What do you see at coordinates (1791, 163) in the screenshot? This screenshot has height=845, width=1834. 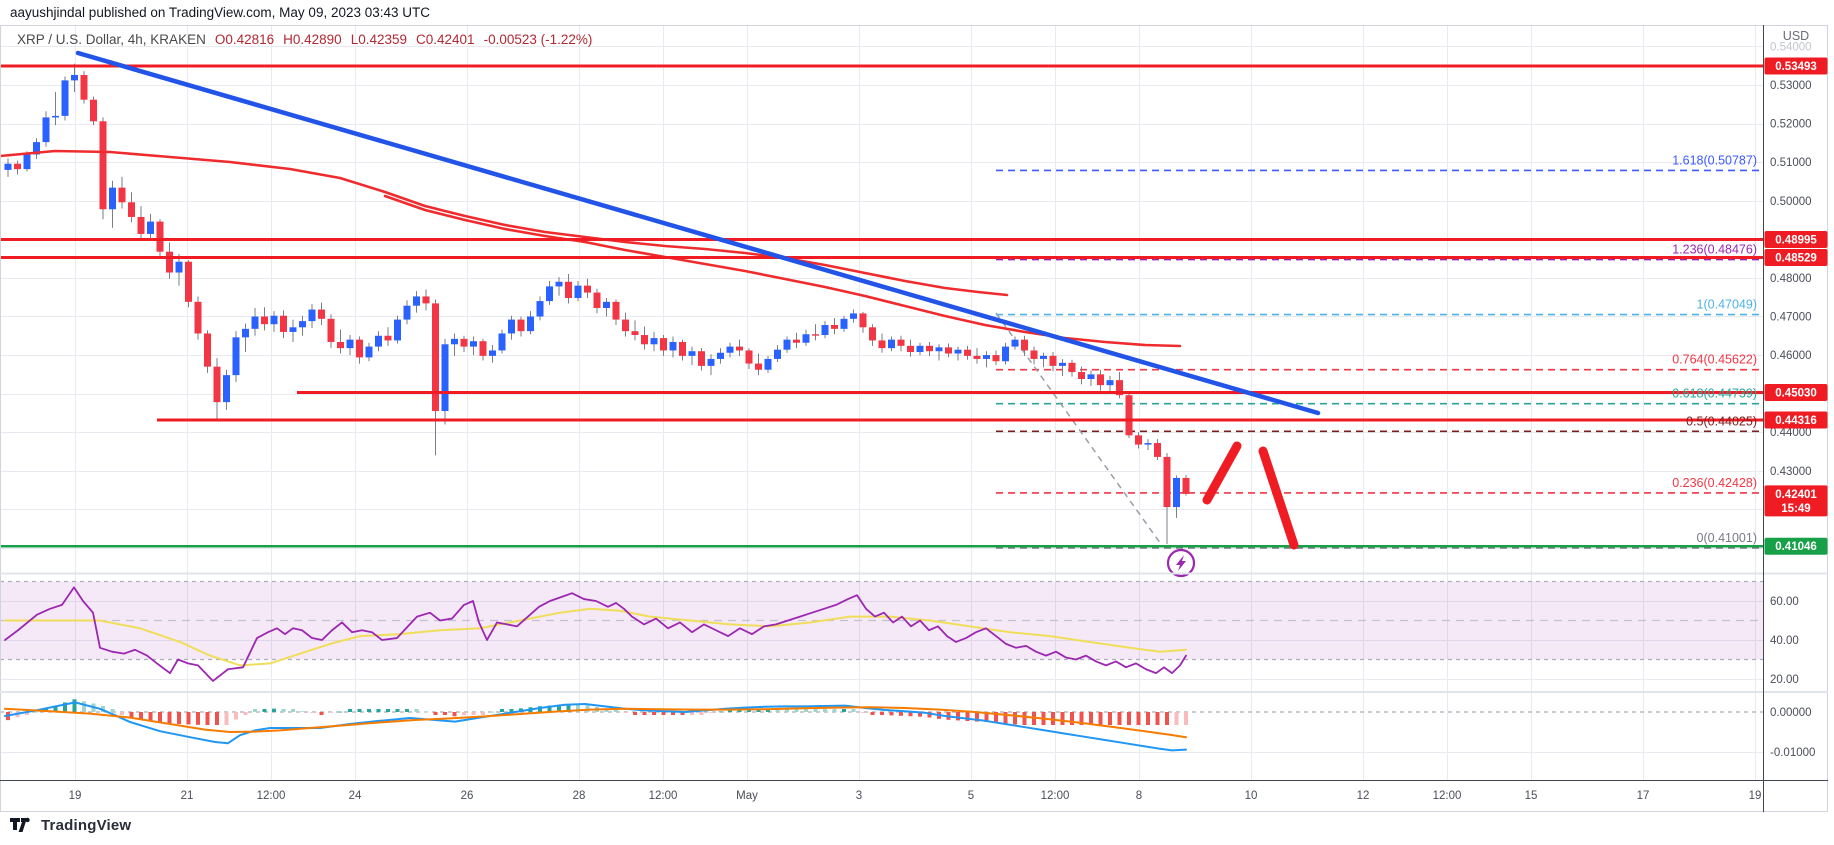 I see `svg-text: 0.51000` at bounding box center [1791, 163].